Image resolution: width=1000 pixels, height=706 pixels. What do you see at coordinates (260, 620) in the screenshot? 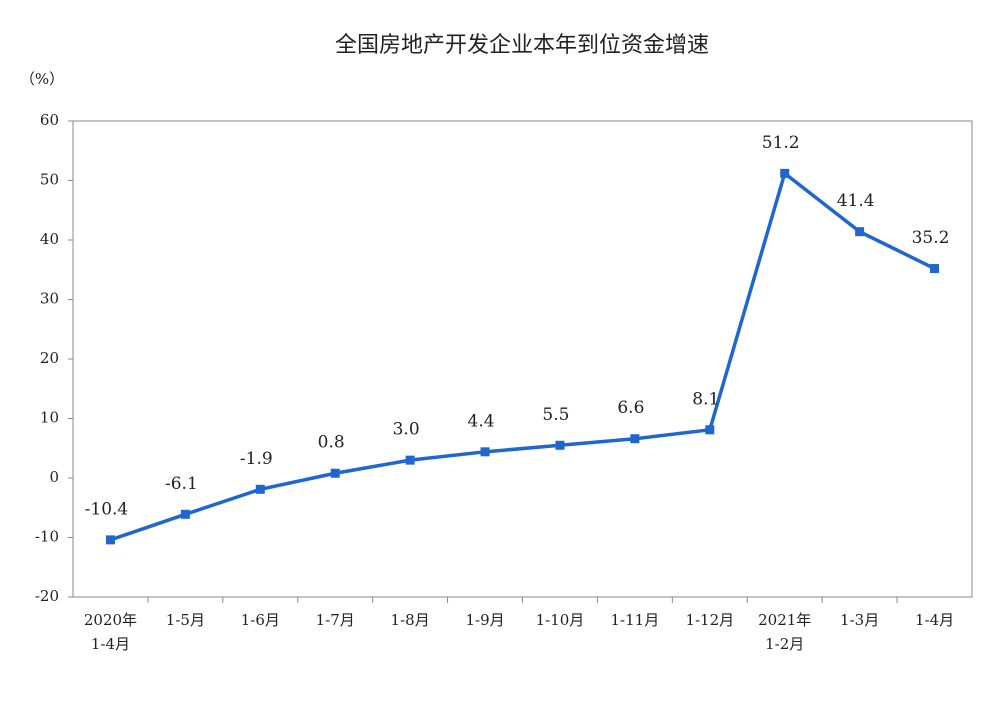
I see `x-tick-label: 1-6月` at bounding box center [260, 620].